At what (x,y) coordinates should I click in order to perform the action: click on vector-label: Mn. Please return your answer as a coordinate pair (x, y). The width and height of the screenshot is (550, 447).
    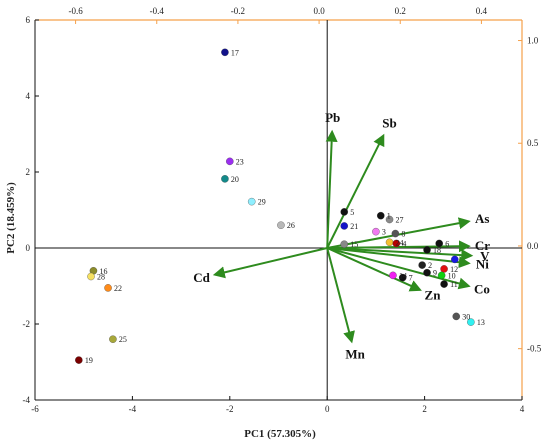
    Looking at the image, I should click on (355, 354).